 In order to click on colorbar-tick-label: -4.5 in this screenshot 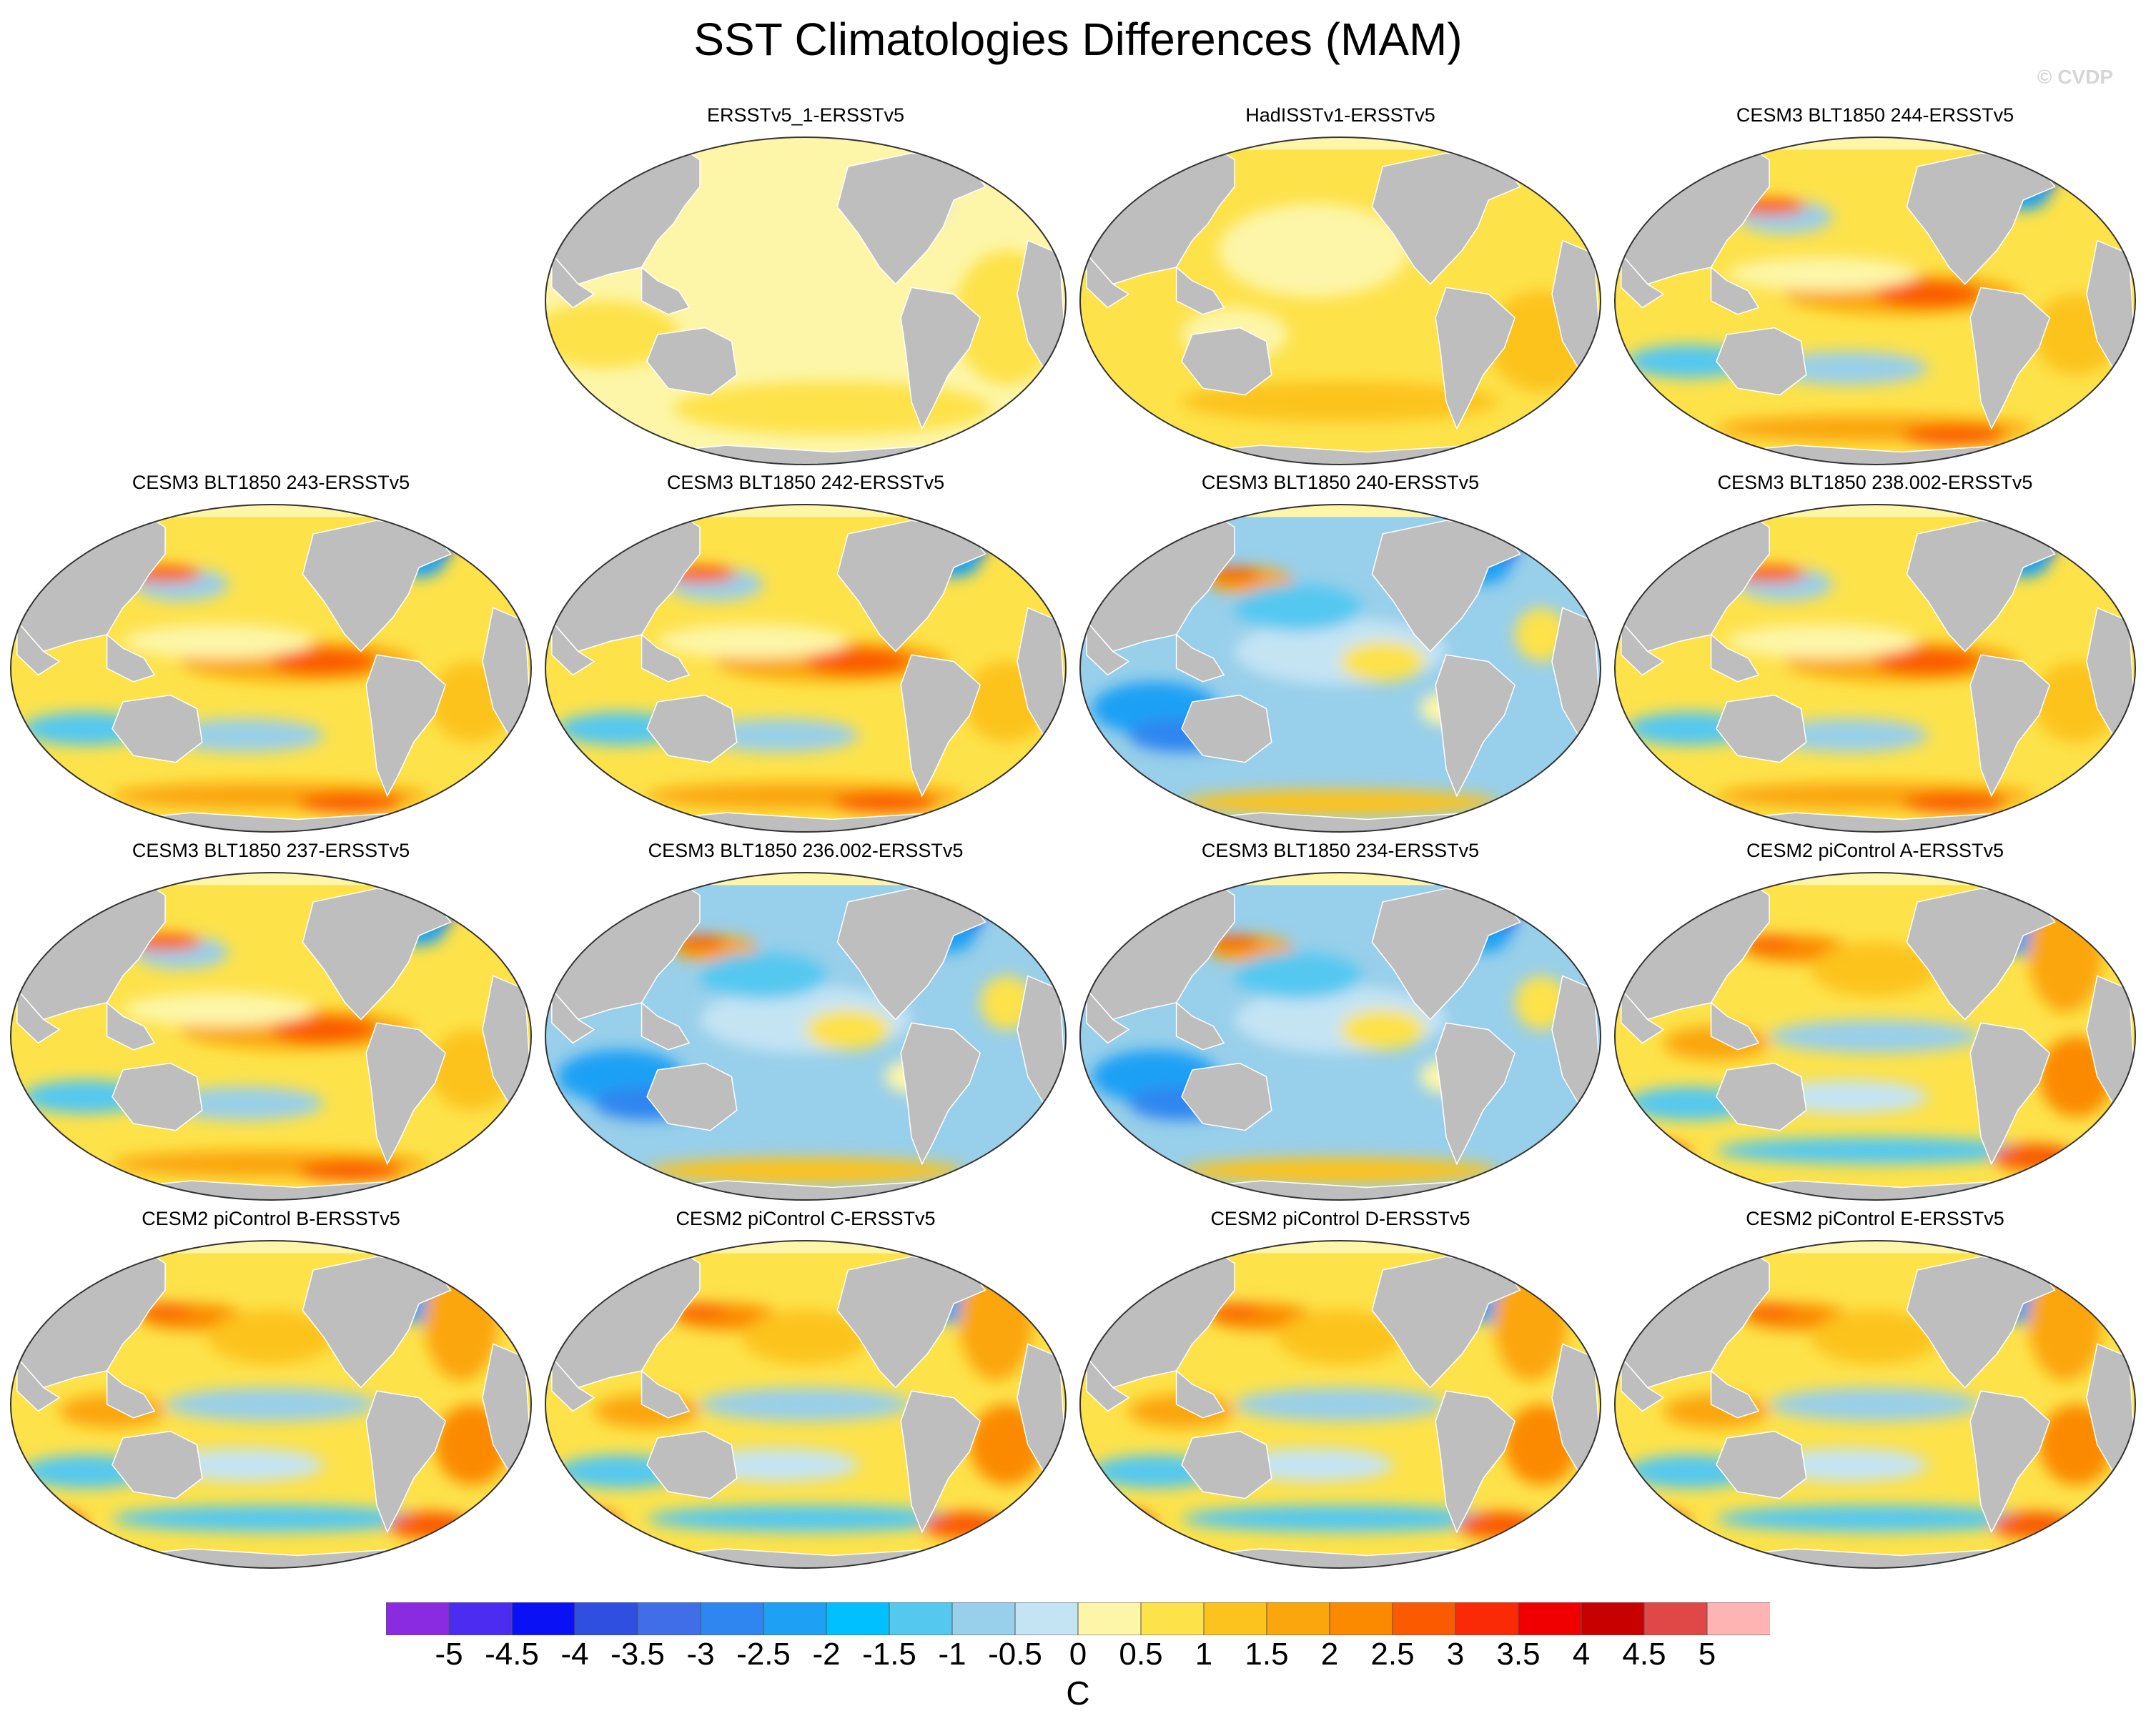, I will do `click(512, 1654)`.